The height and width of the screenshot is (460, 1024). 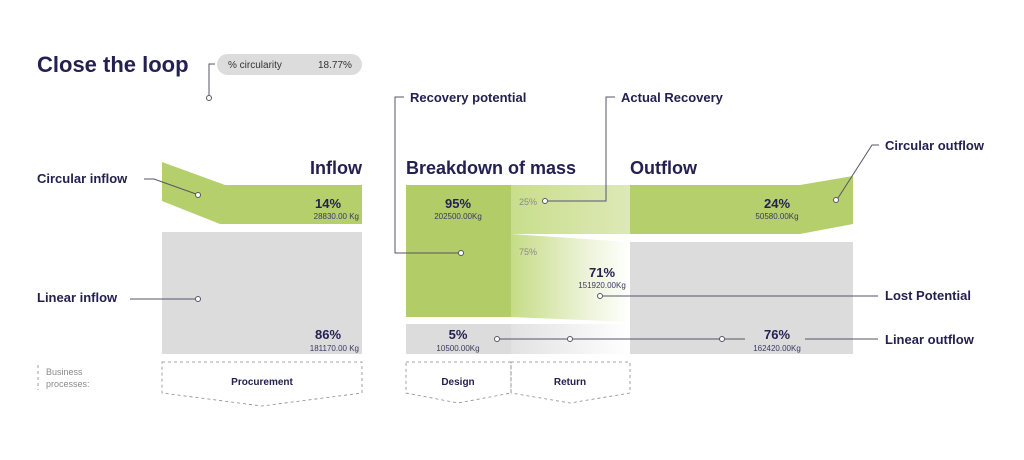 I want to click on design-linear-pct: 5%, so click(x=458, y=334).